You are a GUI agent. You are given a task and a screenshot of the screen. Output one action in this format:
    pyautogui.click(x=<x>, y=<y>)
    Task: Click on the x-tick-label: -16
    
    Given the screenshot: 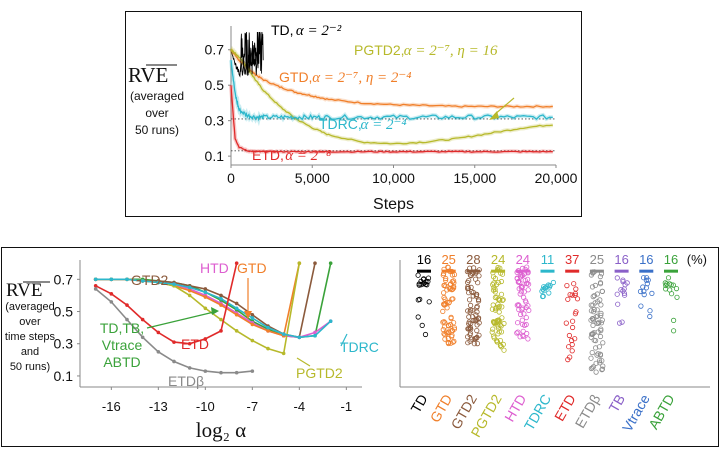 What is the action you would take?
    pyautogui.click(x=111, y=406)
    